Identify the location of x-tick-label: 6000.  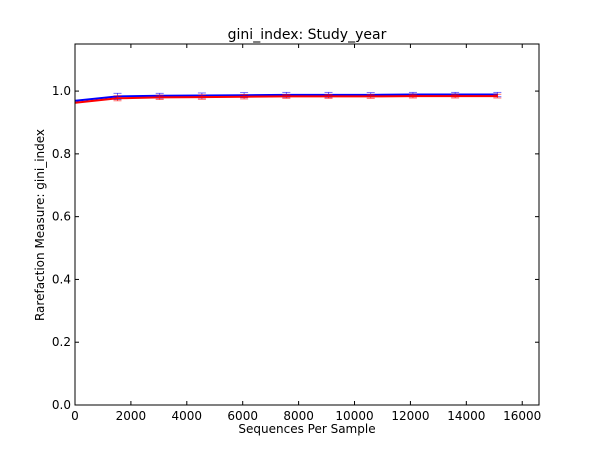
(242, 416).